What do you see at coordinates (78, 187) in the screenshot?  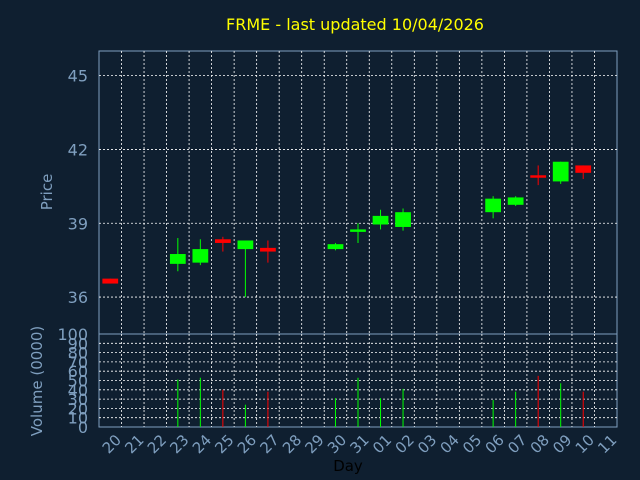 I see `price-y-ticks: 36 39 42 45` at bounding box center [78, 187].